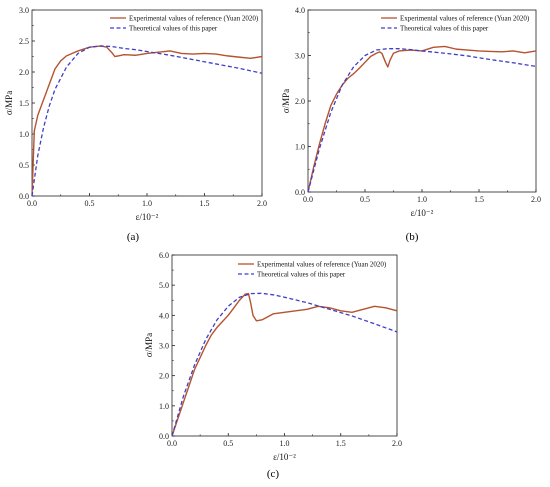  Describe the element at coordinates (164, 255) in the screenshot. I see `y-tick-label: 6.0` at that location.